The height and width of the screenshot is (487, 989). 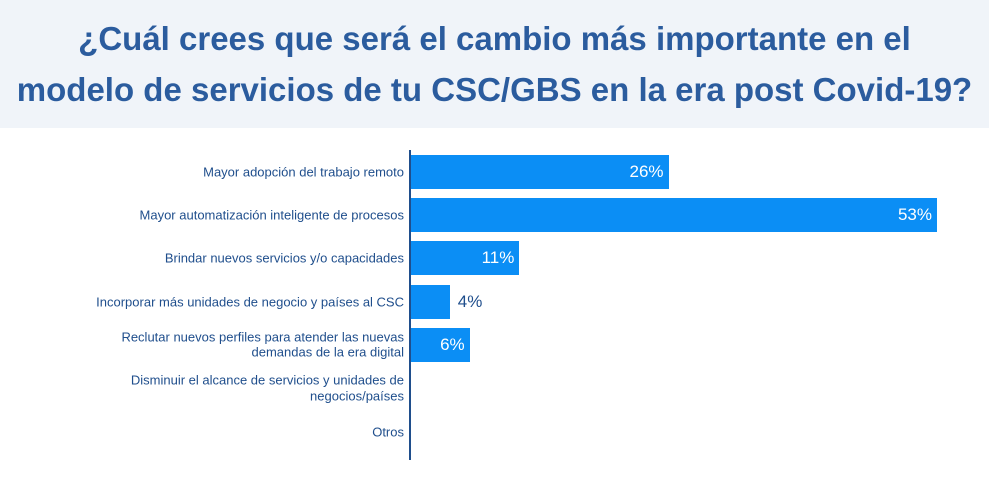 I want to click on data-label: 53%, so click(x=914, y=214).